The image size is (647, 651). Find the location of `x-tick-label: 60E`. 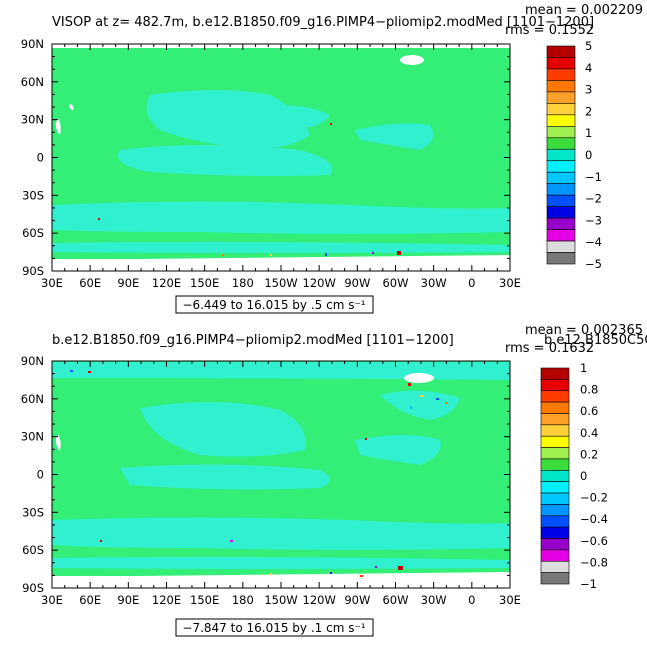

x-tick-label: 60E is located at coordinates (90, 600).